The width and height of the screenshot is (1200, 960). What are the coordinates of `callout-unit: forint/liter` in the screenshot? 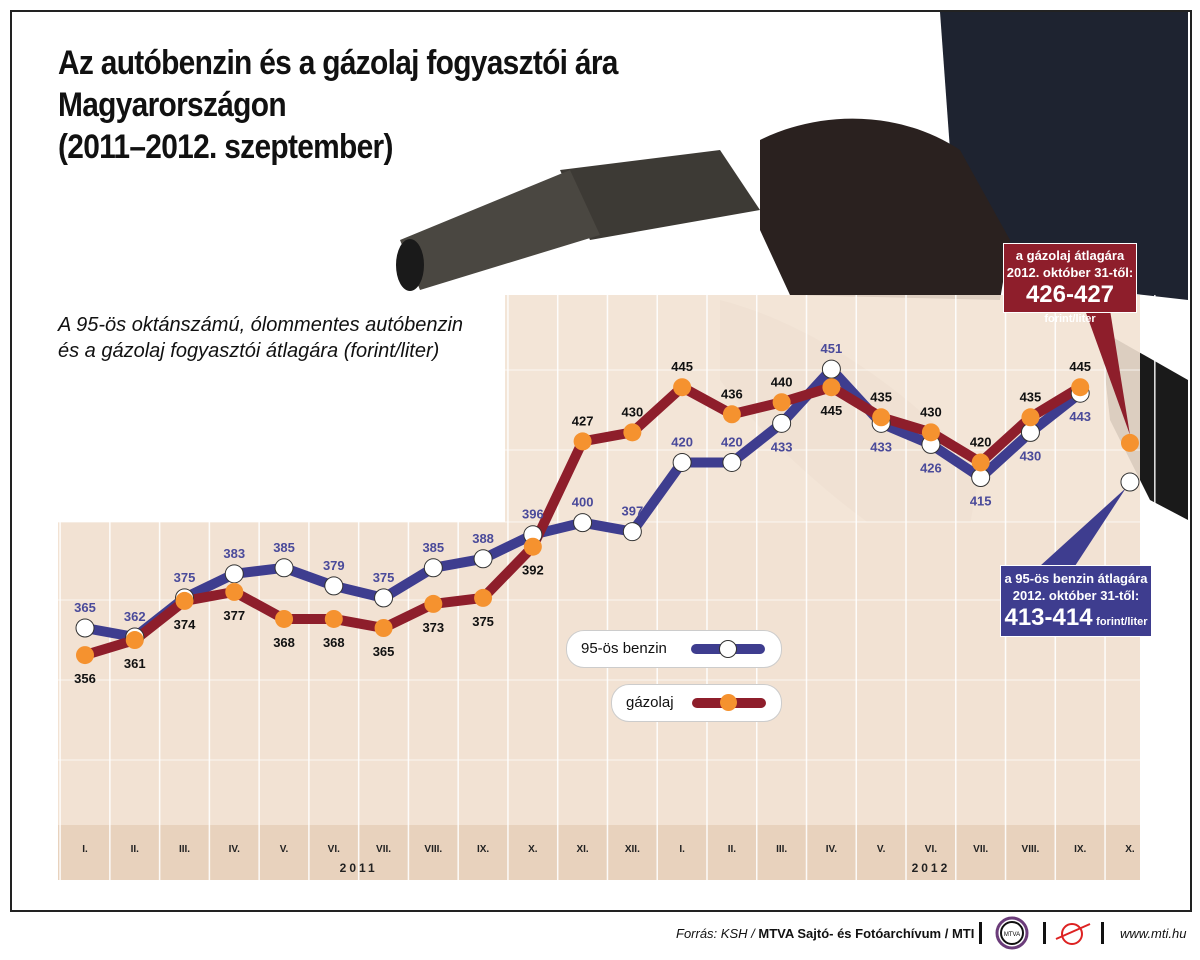 It's located at (1122, 622).